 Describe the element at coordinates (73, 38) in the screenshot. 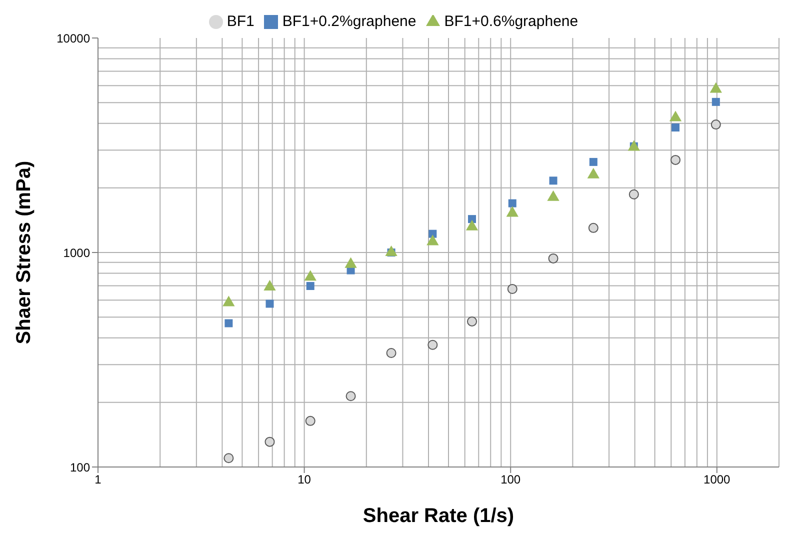

I see `y-tick-label: 10000` at that location.